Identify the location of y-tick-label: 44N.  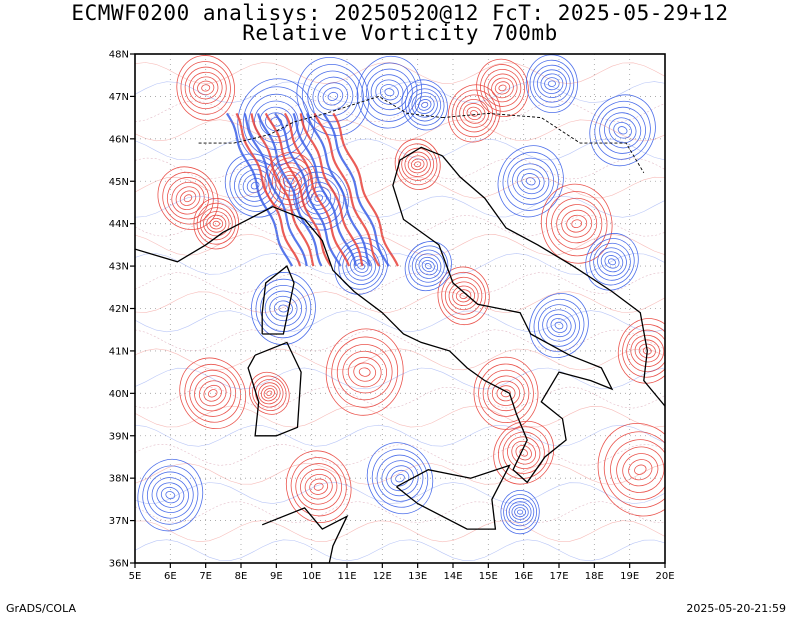
(119, 224).